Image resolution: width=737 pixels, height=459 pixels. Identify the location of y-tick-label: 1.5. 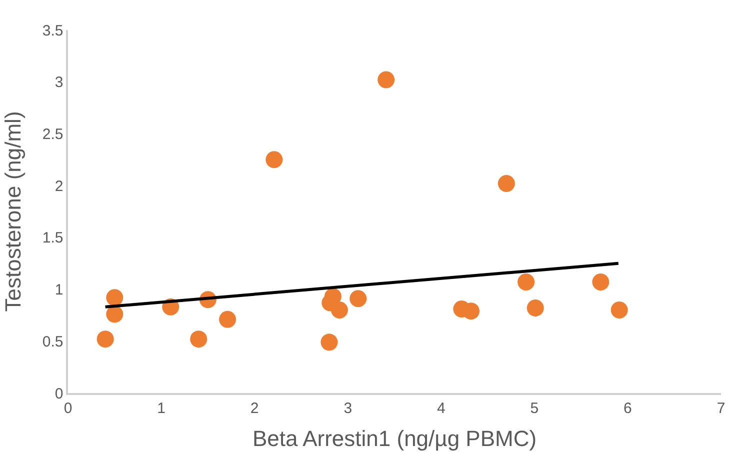
(53, 238).